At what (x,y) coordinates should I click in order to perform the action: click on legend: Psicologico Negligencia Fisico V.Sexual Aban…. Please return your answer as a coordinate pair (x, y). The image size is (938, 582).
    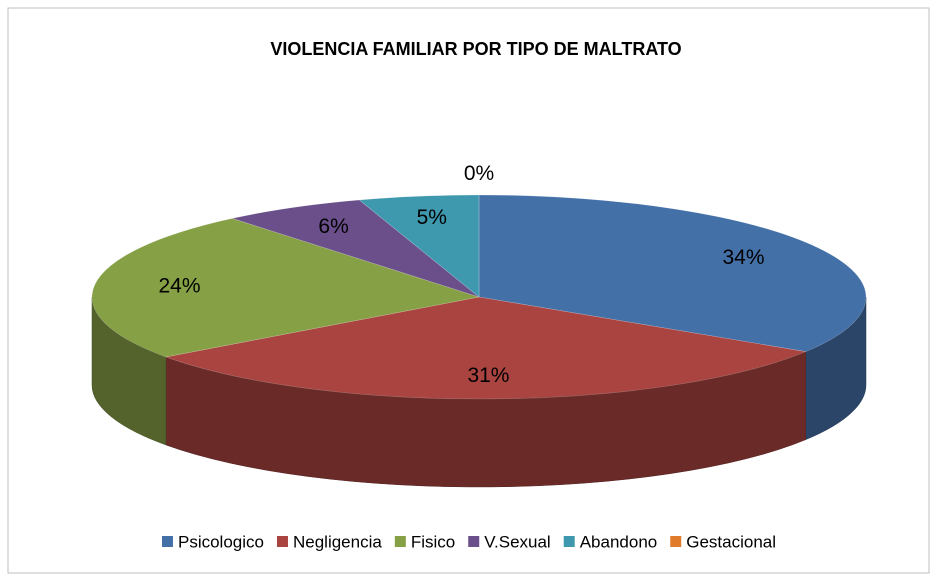
    Looking at the image, I should click on (468, 541).